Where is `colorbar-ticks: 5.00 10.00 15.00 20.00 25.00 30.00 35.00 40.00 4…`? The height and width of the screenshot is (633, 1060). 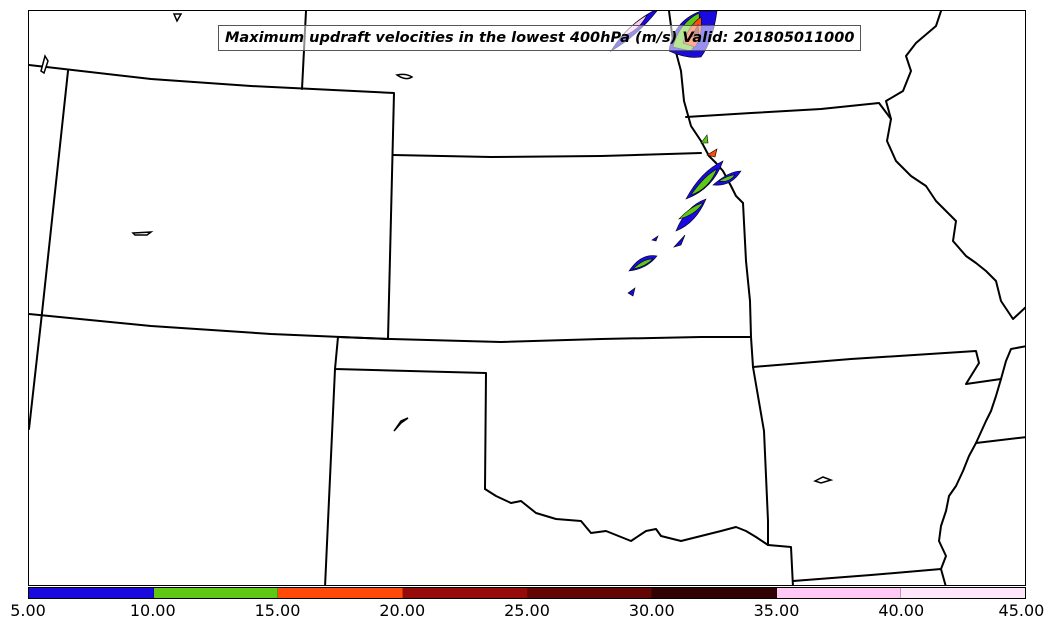
colorbar-ticks: 5.00 10.00 15.00 20.00 25.00 30.00 35.00 40.00 4… is located at coordinates (527, 613).